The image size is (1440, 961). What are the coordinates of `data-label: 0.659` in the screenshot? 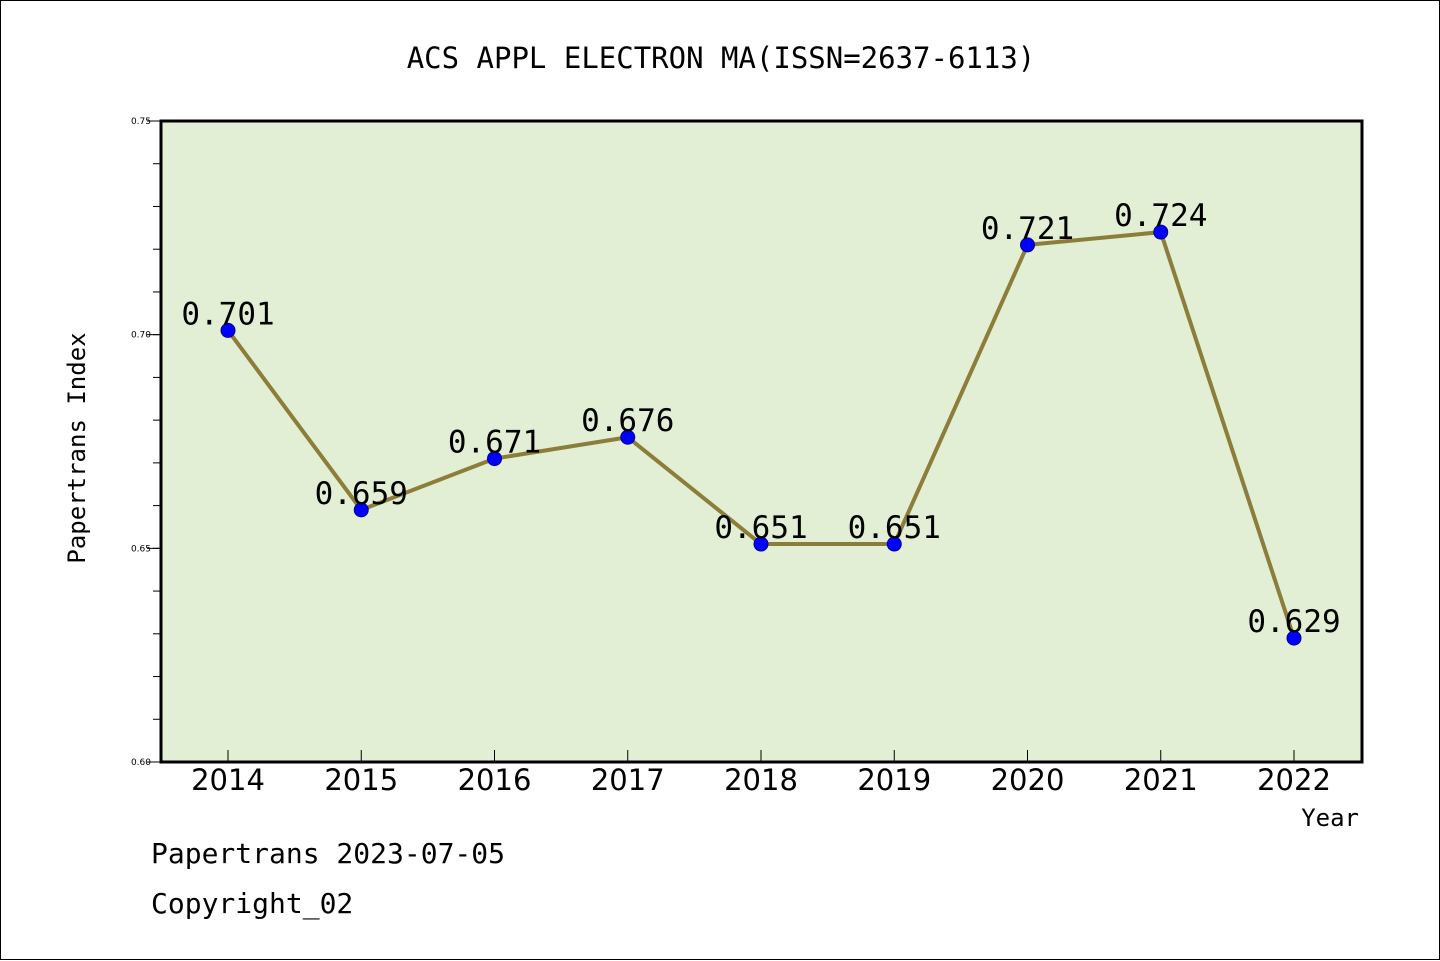 It's located at (361, 494).